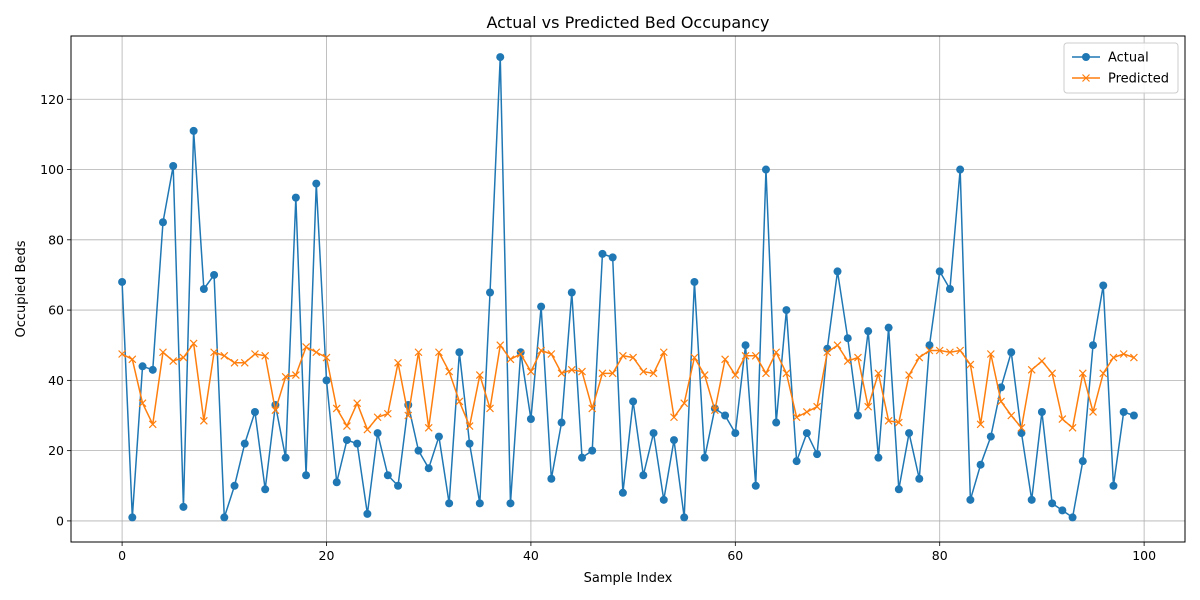 Image resolution: width=1200 pixels, height=600 pixels. What do you see at coordinates (122, 555) in the screenshot?
I see `x-tick-label: 0` at bounding box center [122, 555].